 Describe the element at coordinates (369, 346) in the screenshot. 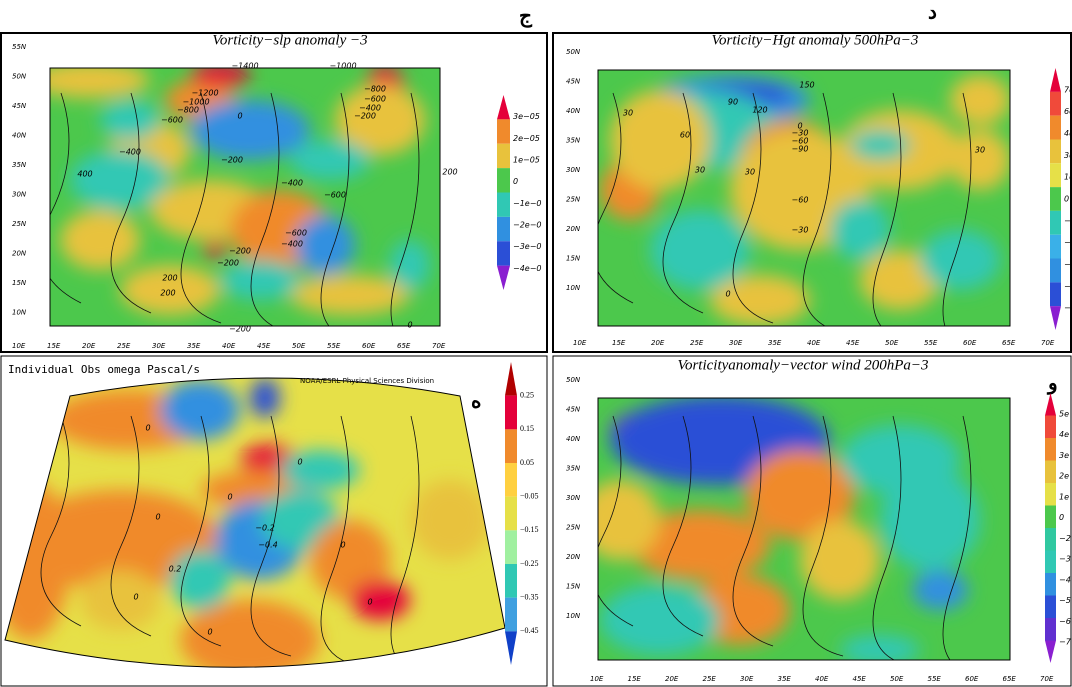

I see `lon-label: 60E` at that location.